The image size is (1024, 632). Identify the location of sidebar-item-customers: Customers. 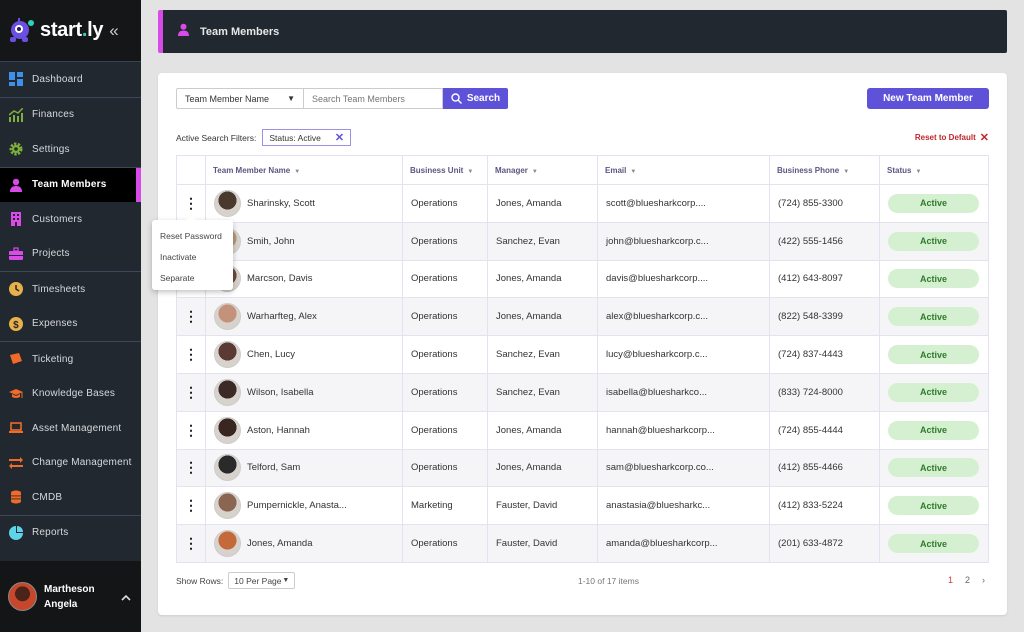
(70, 219).